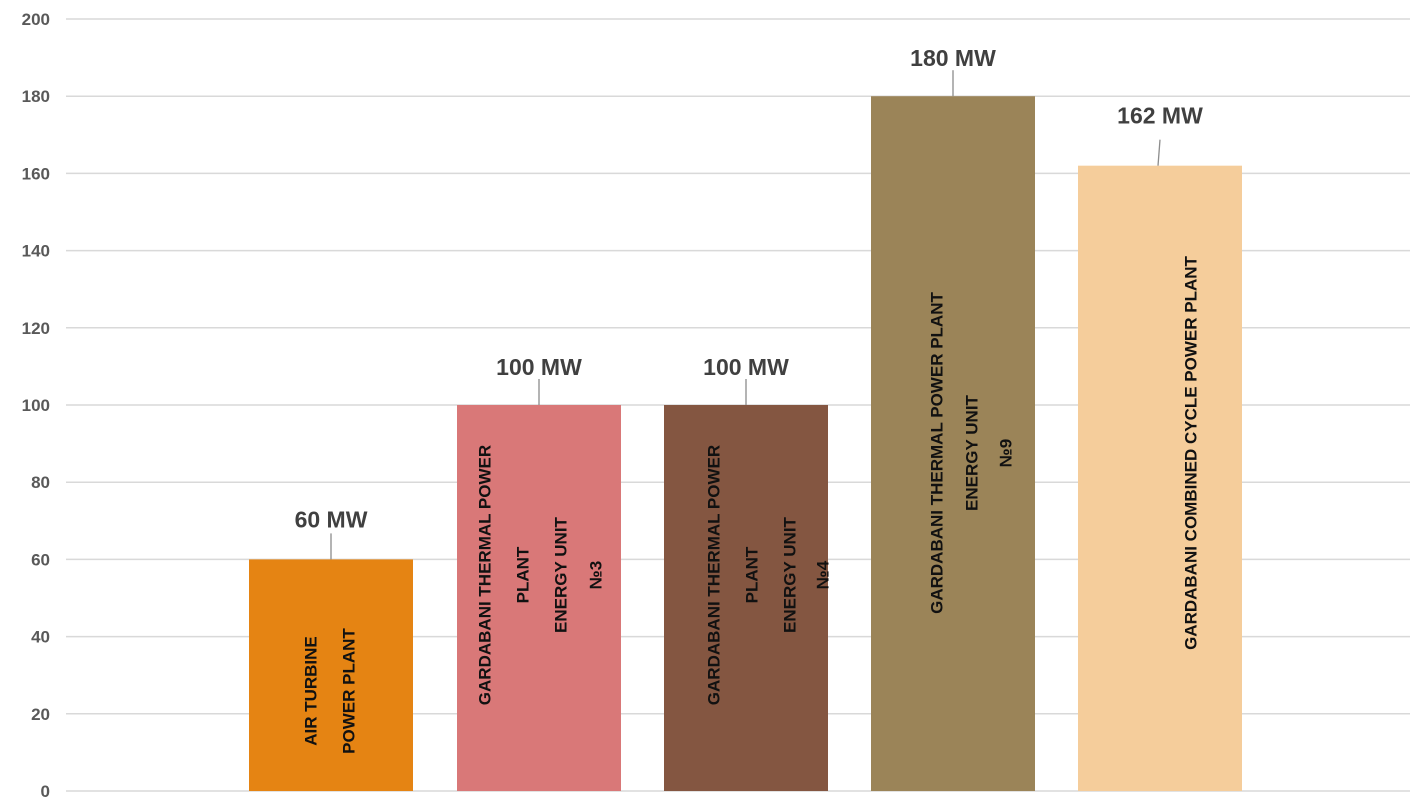 The width and height of the screenshot is (1418, 798). I want to click on data-label-leader, so click(1159, 152).